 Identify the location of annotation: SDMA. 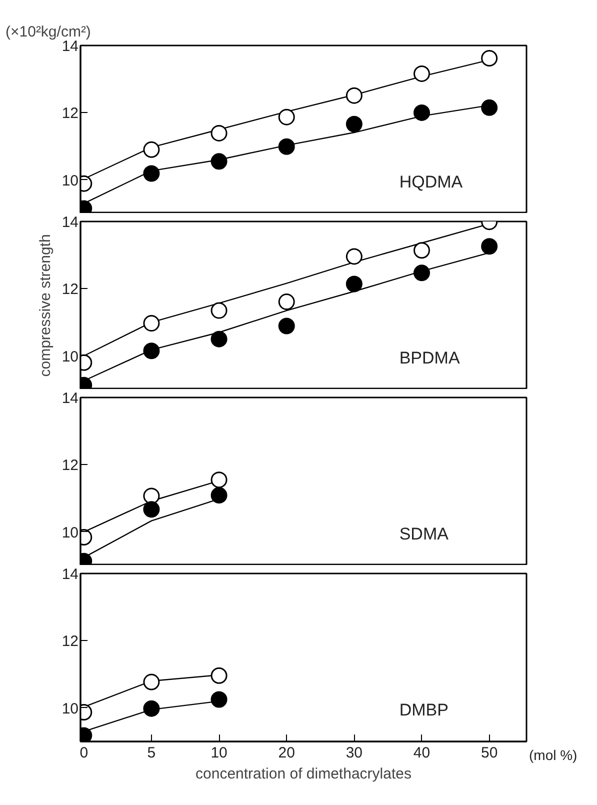
(424, 534).